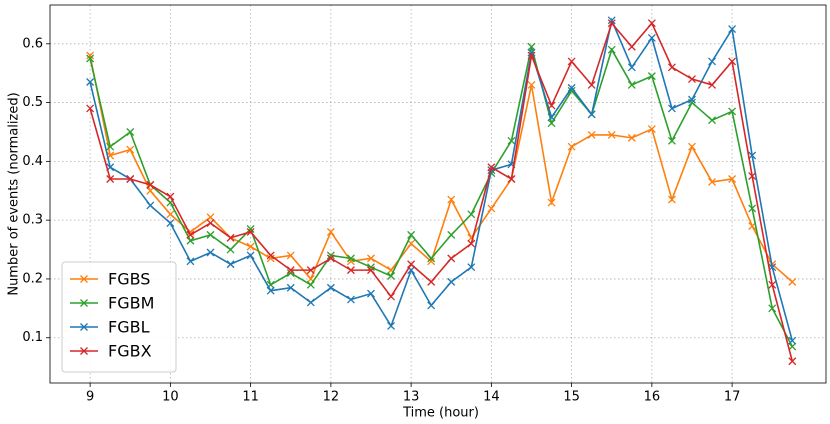 This screenshot has height=424, width=830. Describe the element at coordinates (250, 397) in the screenshot. I see `x-tick-label: 11` at that location.